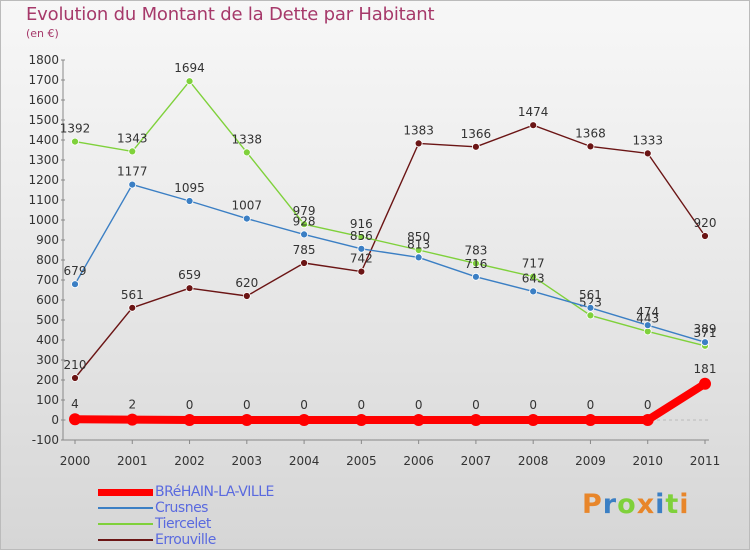  What do you see at coordinates (42, 33) in the screenshot?
I see `chart-subtitle: (en €)` at bounding box center [42, 33].